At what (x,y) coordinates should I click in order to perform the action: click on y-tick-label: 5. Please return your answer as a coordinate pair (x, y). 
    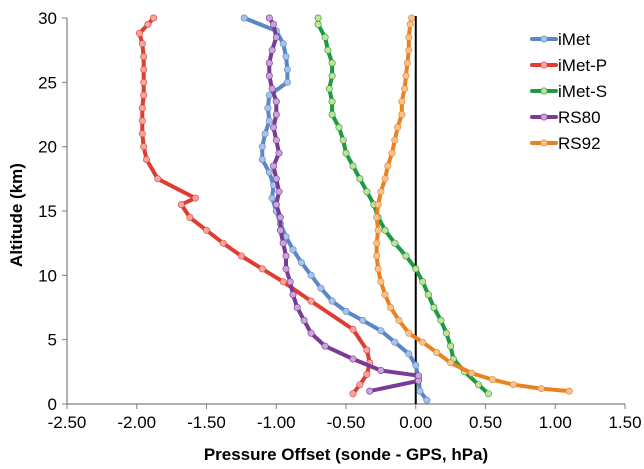
    Looking at the image, I should click on (52, 340).